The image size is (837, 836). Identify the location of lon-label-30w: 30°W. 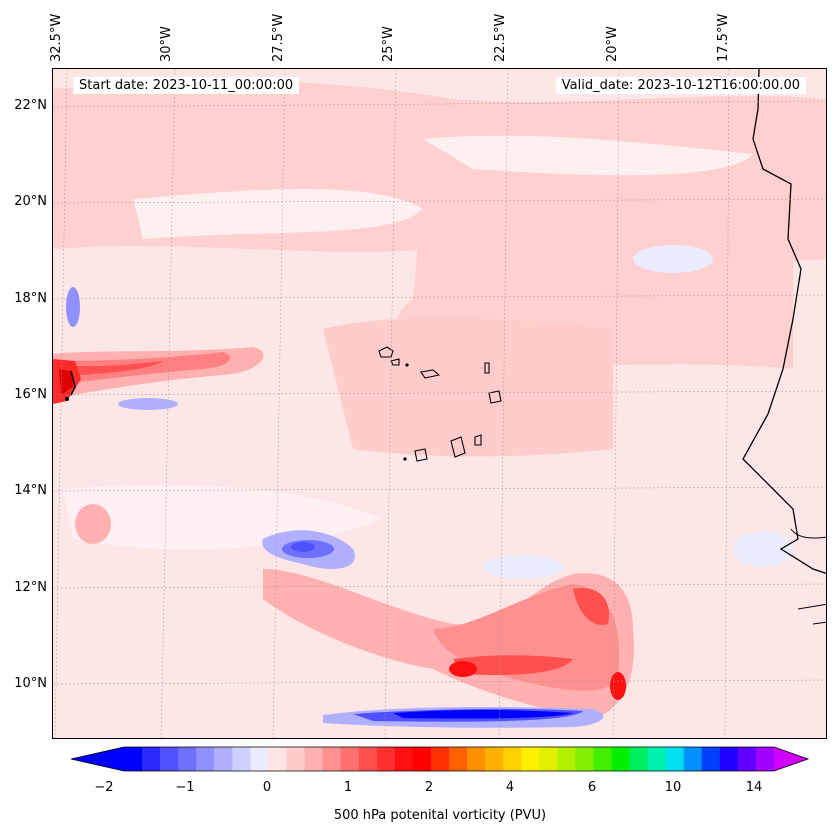
(166, 44).